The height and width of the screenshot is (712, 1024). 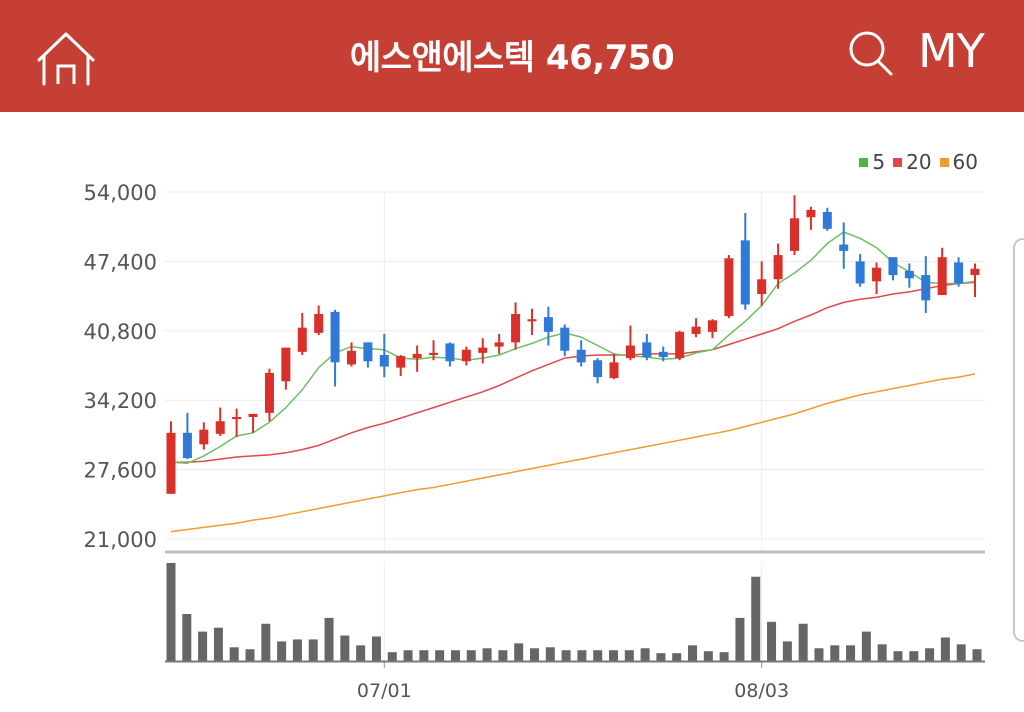 I want to click on search-icon, so click(x=871, y=53).